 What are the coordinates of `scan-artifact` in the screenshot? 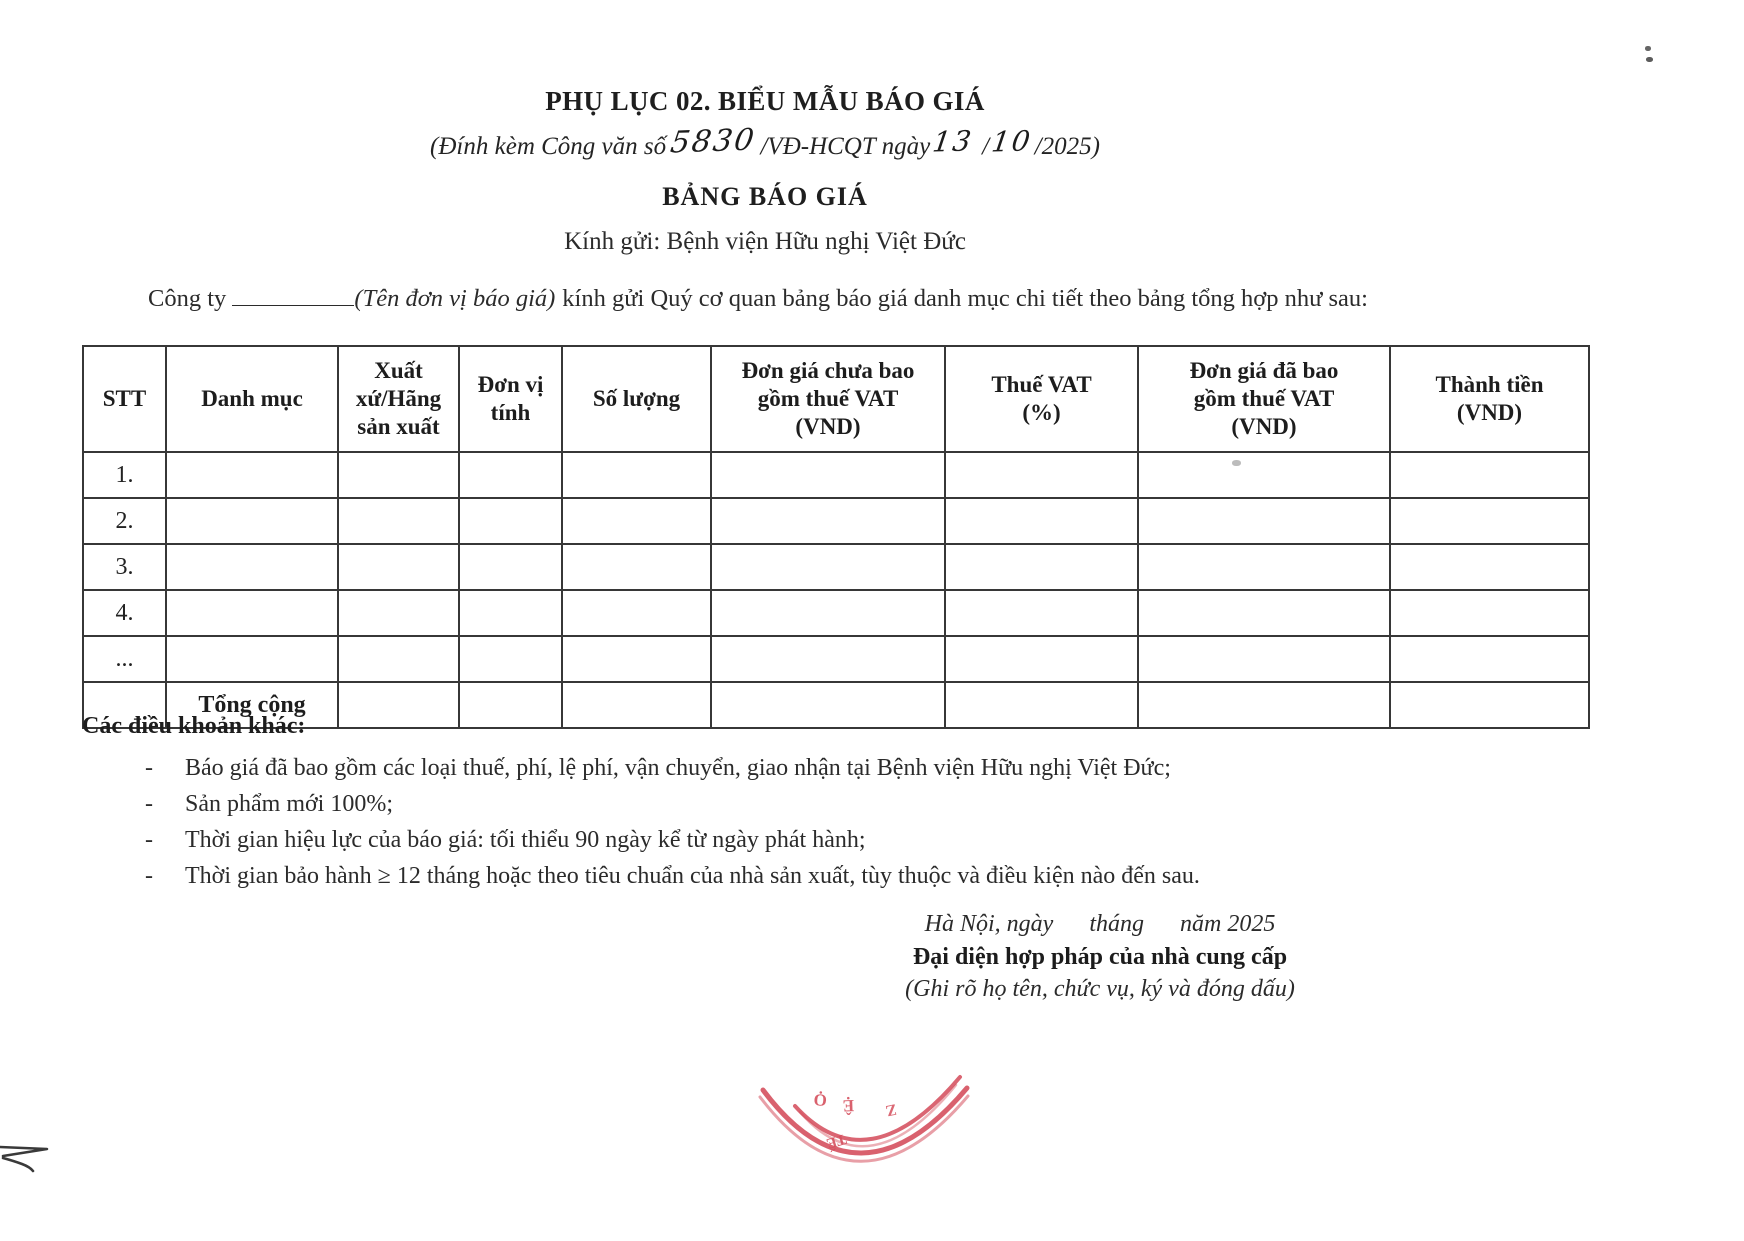 It's located at (1236, 463).